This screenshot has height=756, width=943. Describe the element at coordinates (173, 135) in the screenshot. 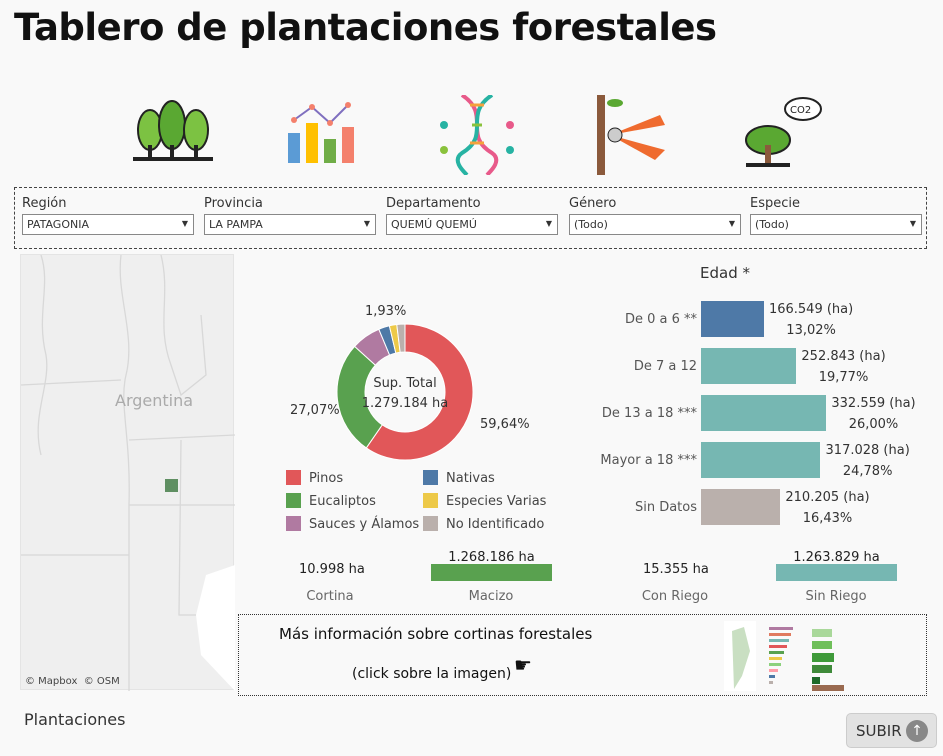

I see `forest-icon` at that location.